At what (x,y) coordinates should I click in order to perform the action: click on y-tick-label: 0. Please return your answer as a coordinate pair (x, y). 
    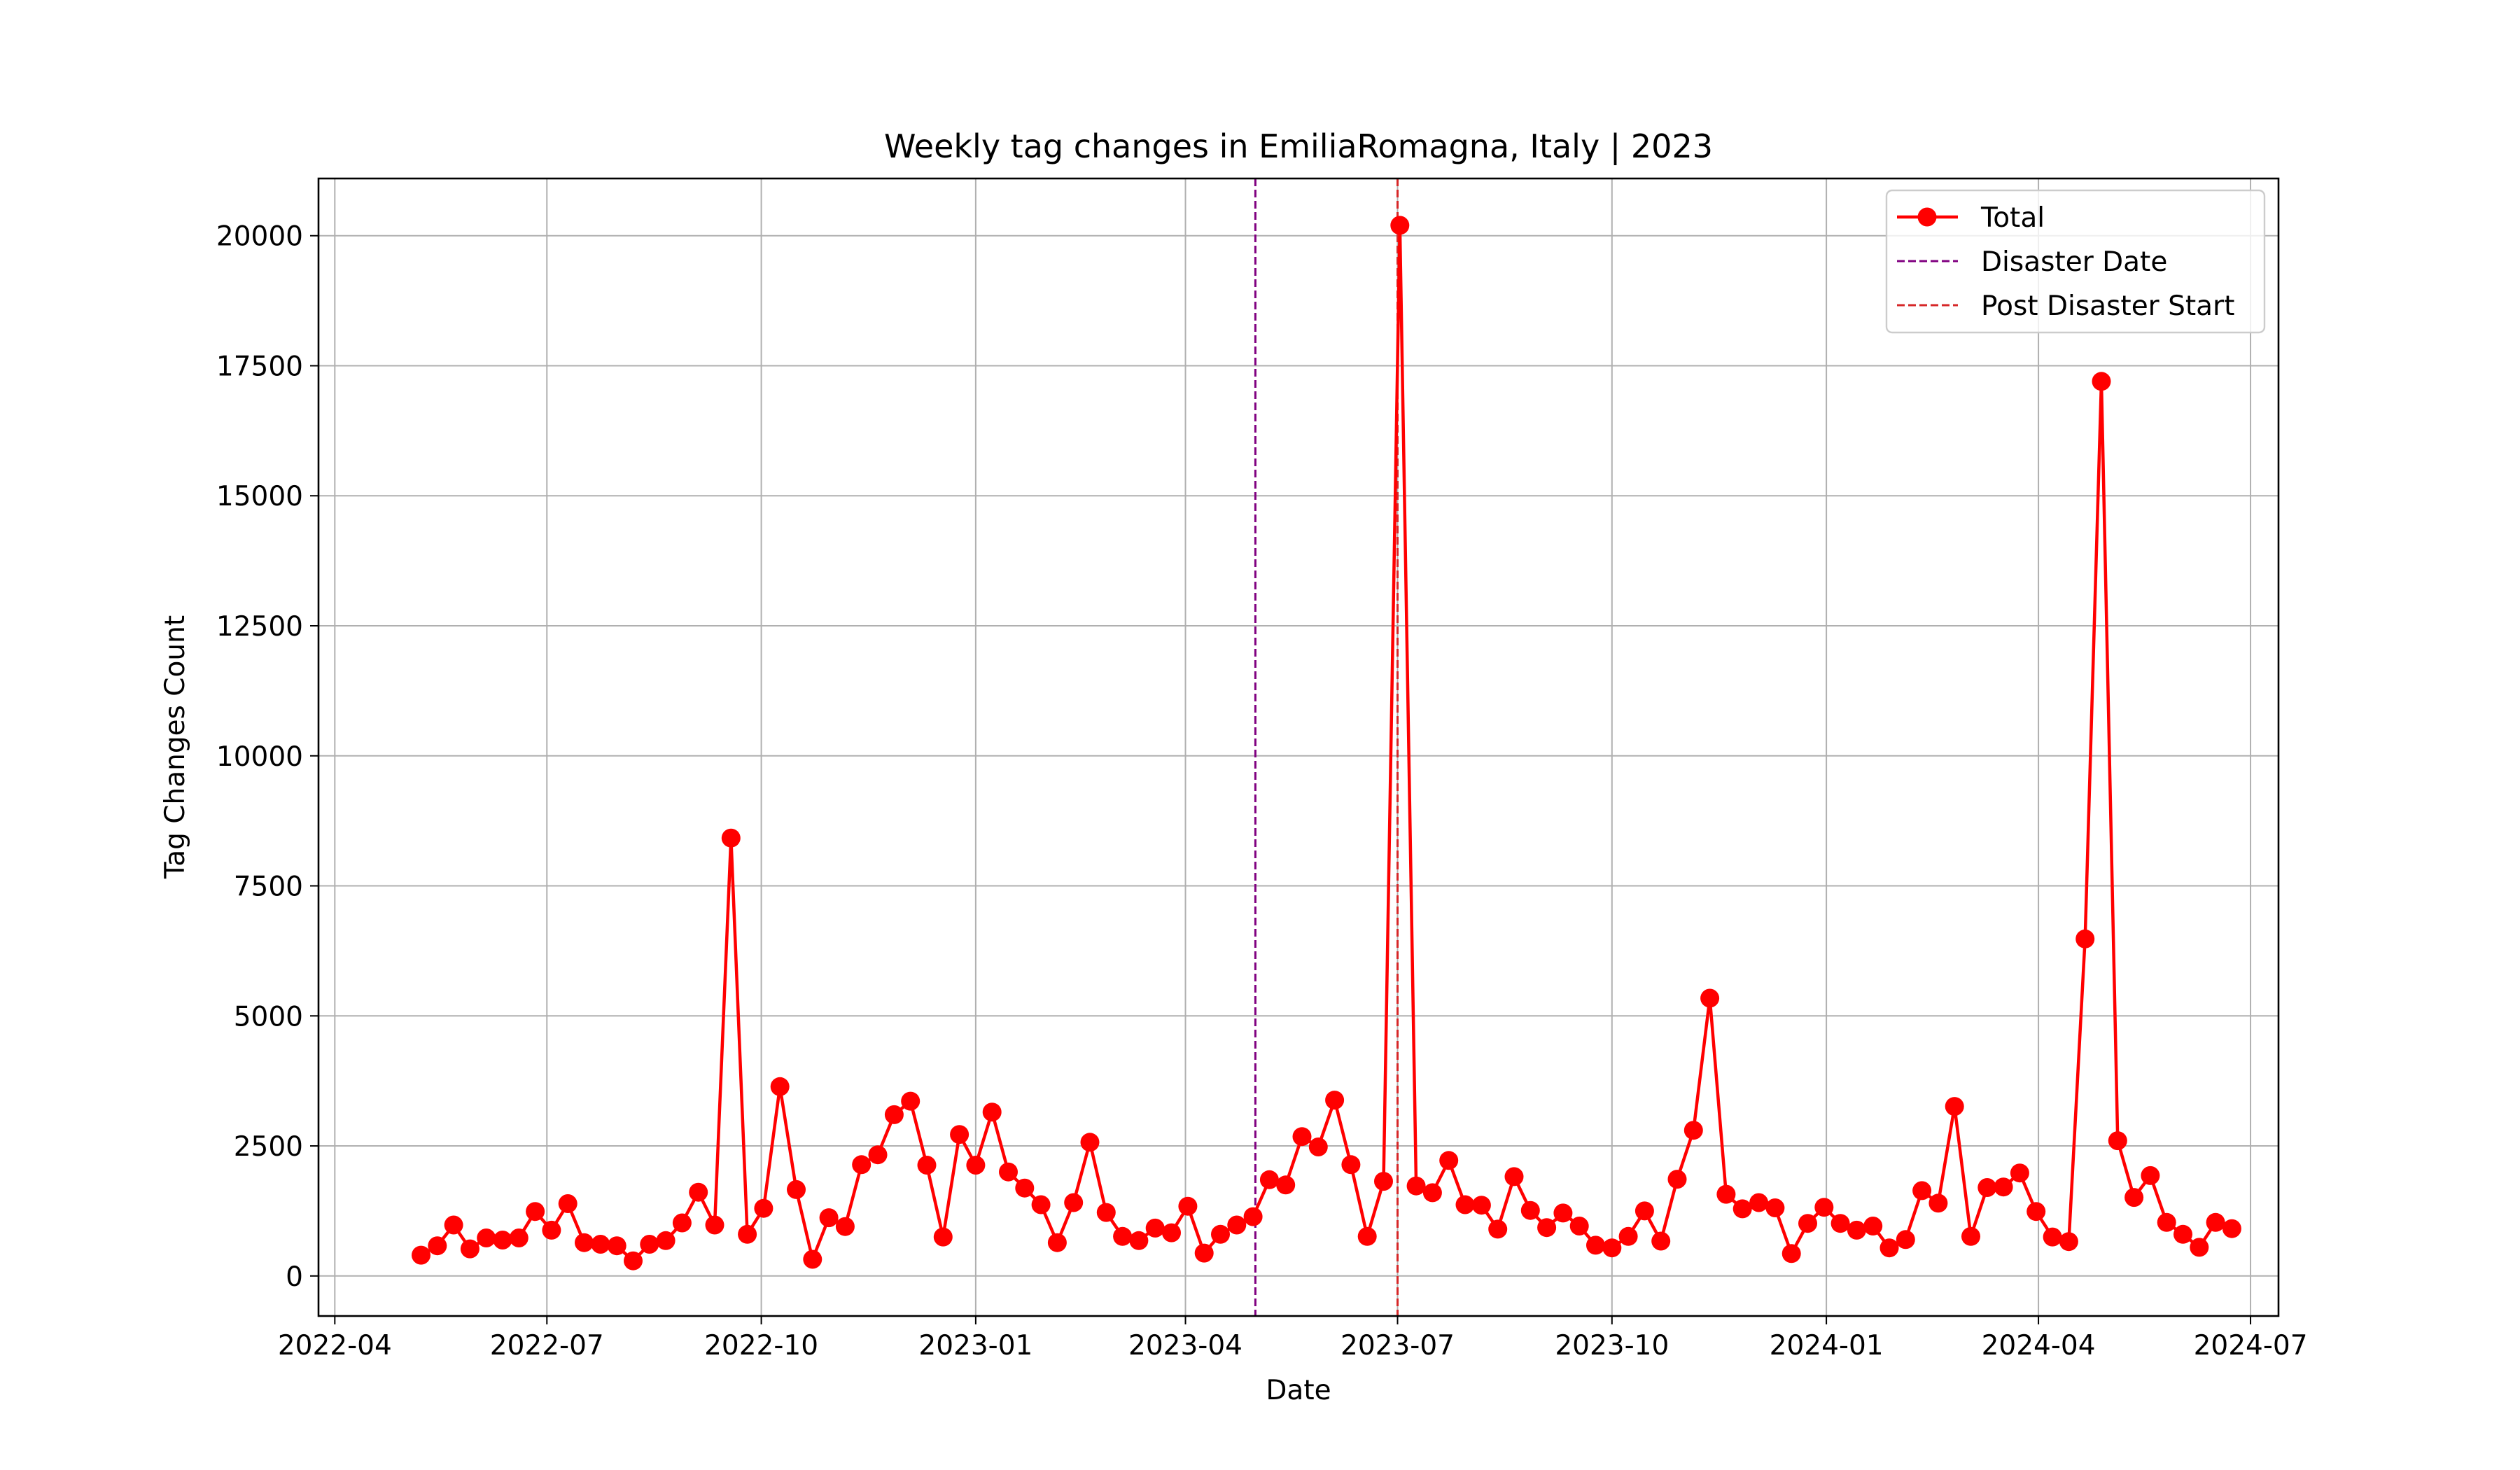
    Looking at the image, I should click on (294, 1277).